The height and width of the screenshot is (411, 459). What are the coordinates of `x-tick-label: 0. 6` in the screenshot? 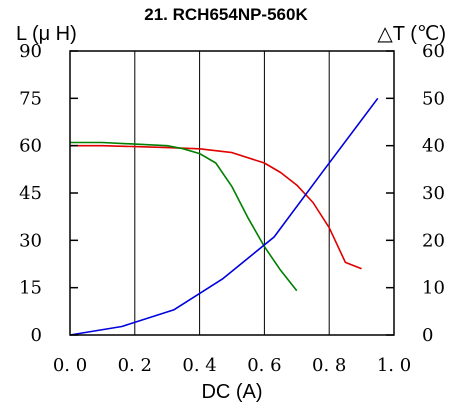 It's located at (264, 365).